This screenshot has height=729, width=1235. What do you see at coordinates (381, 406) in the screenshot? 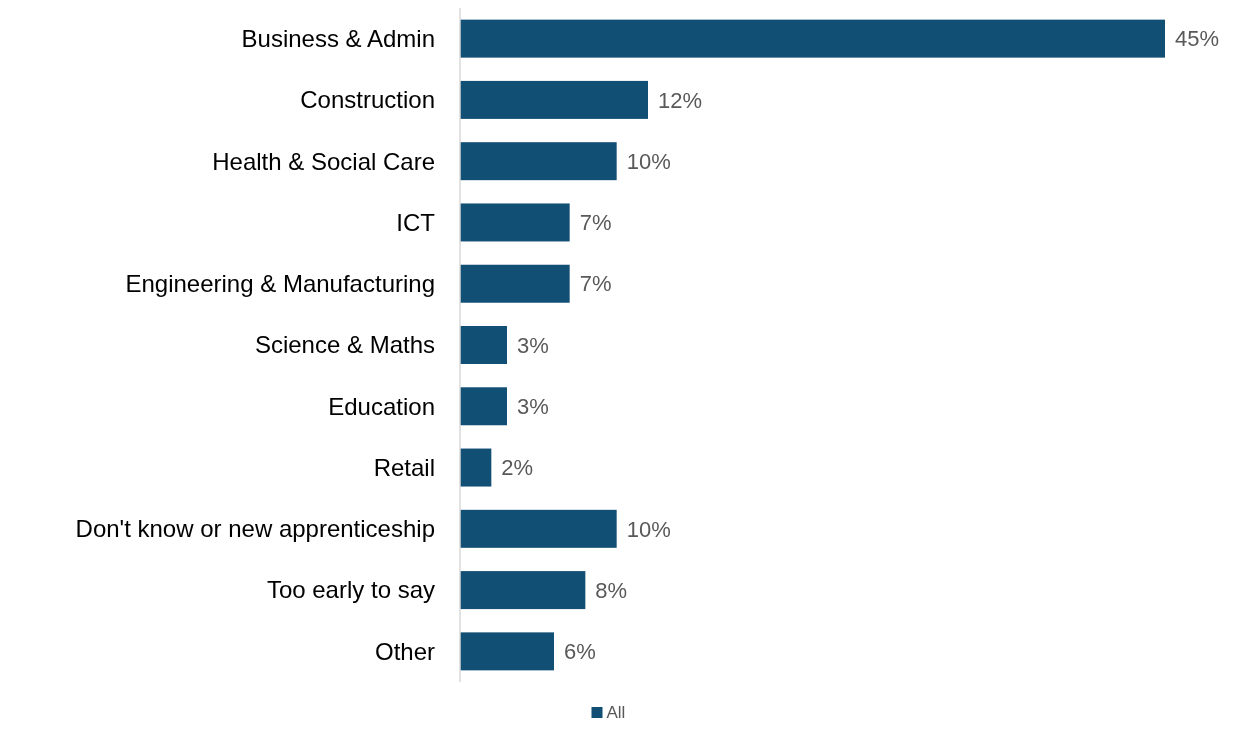
I see `y-tick-label: Education` at bounding box center [381, 406].